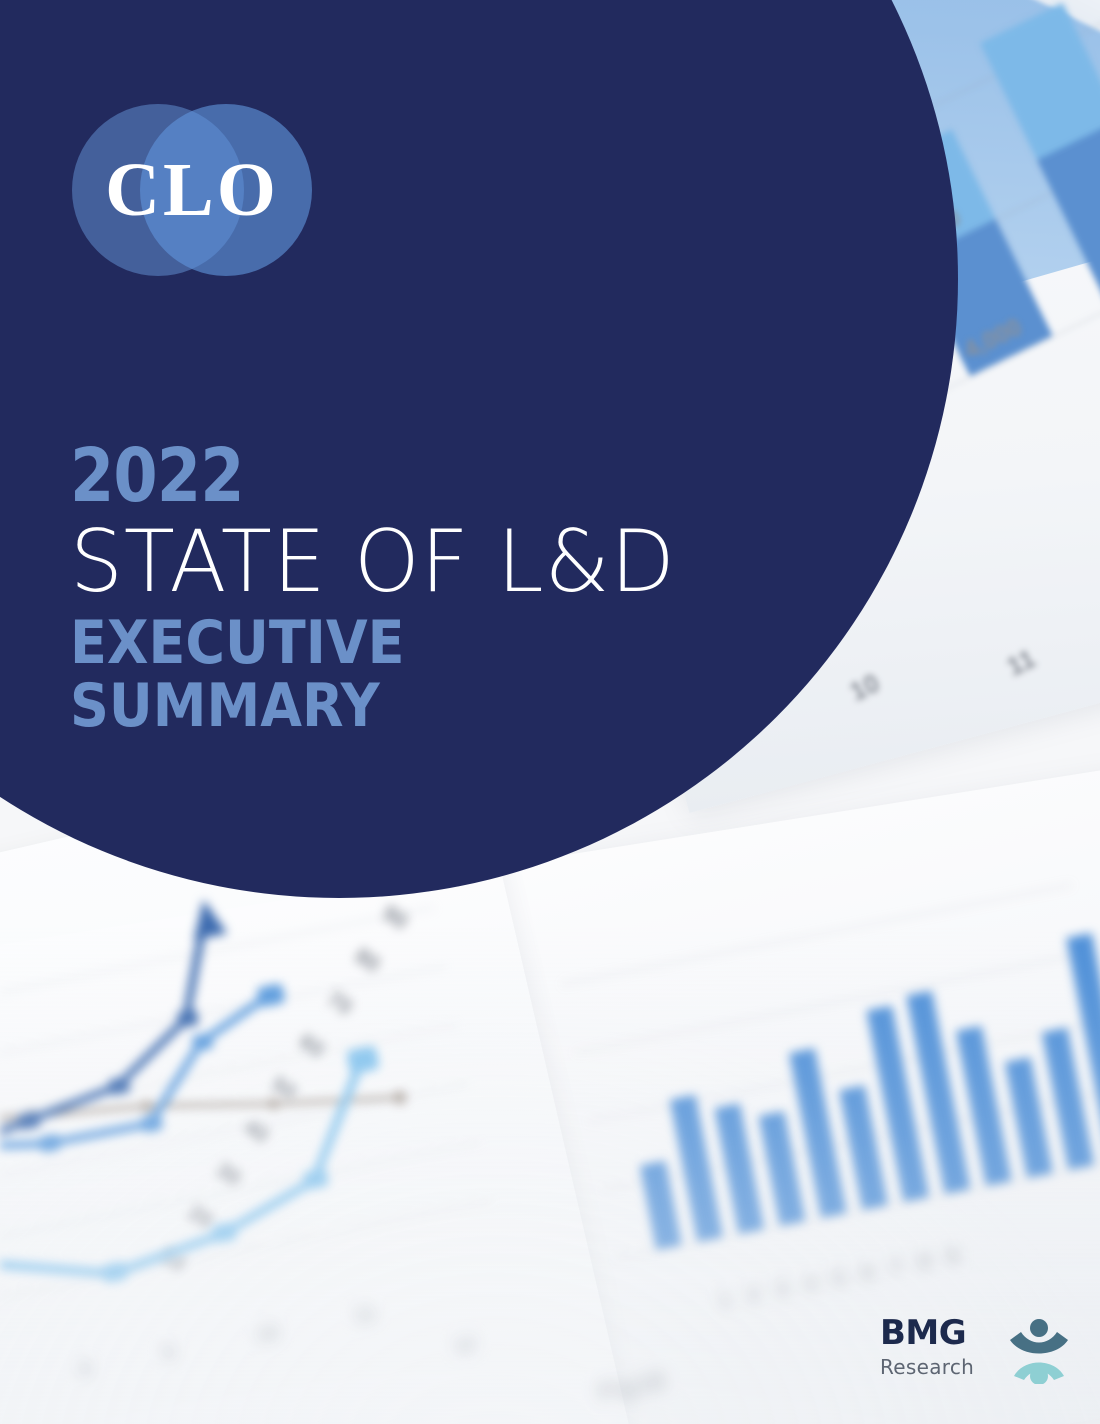 The height and width of the screenshot is (1424, 1100). What do you see at coordinates (365, 1315) in the screenshot?
I see `xtick-blurred-d: 11` at bounding box center [365, 1315].